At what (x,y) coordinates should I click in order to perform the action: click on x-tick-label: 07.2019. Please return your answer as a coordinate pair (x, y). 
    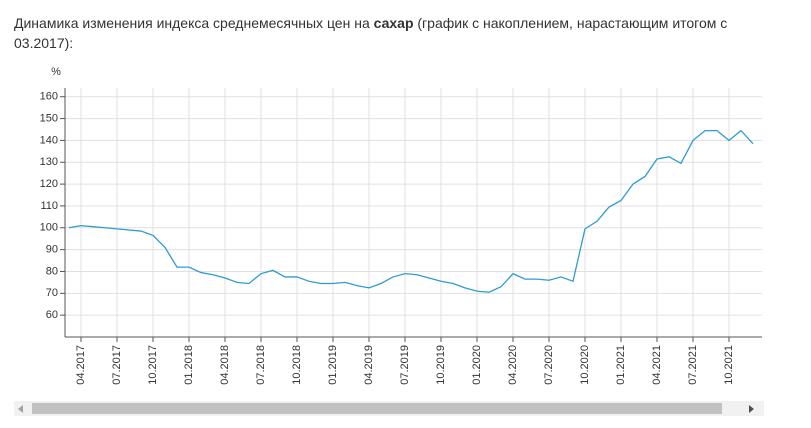
    Looking at the image, I should click on (405, 365).